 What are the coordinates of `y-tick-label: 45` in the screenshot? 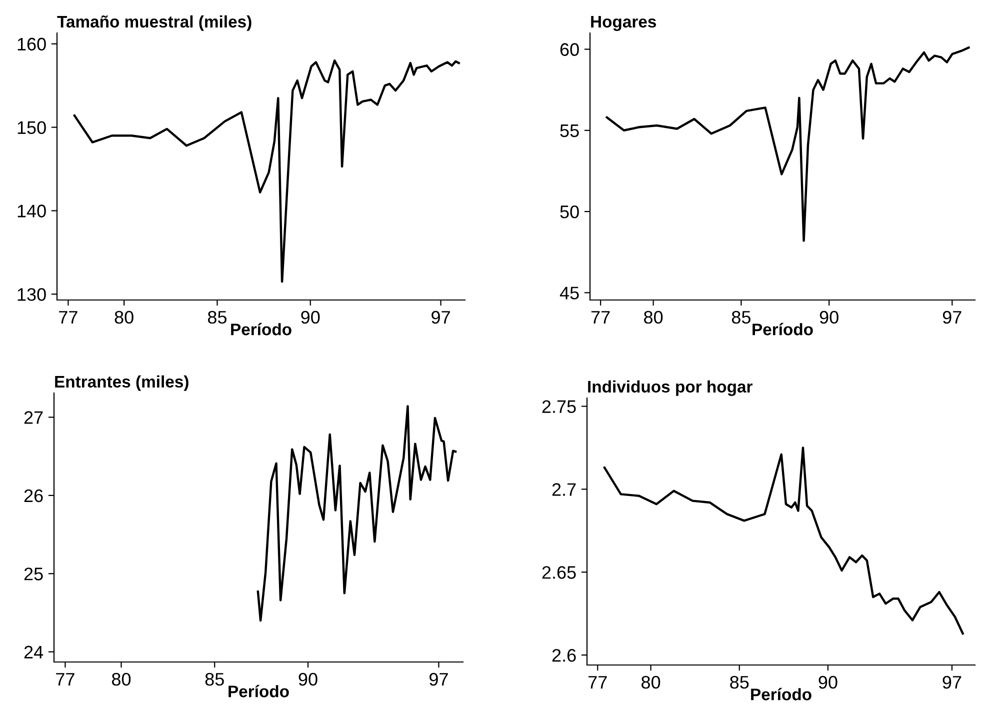 It's located at (569, 293).